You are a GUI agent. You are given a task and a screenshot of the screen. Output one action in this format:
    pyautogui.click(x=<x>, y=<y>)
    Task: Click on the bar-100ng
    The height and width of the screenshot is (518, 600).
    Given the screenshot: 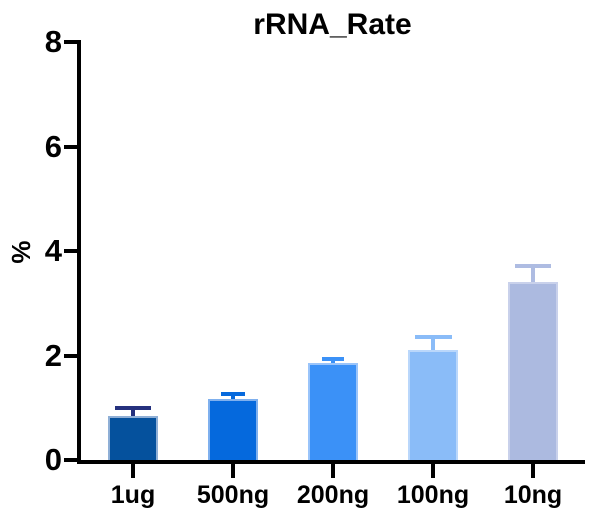 What is the action you would take?
    pyautogui.click(x=433, y=405)
    